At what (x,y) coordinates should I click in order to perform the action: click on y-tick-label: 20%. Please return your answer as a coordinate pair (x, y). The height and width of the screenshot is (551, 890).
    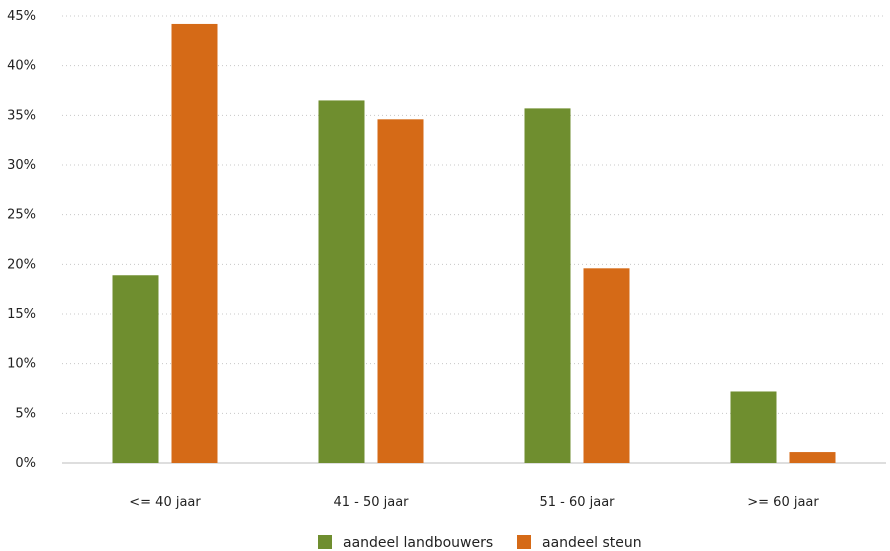
    Looking at the image, I should click on (21, 264).